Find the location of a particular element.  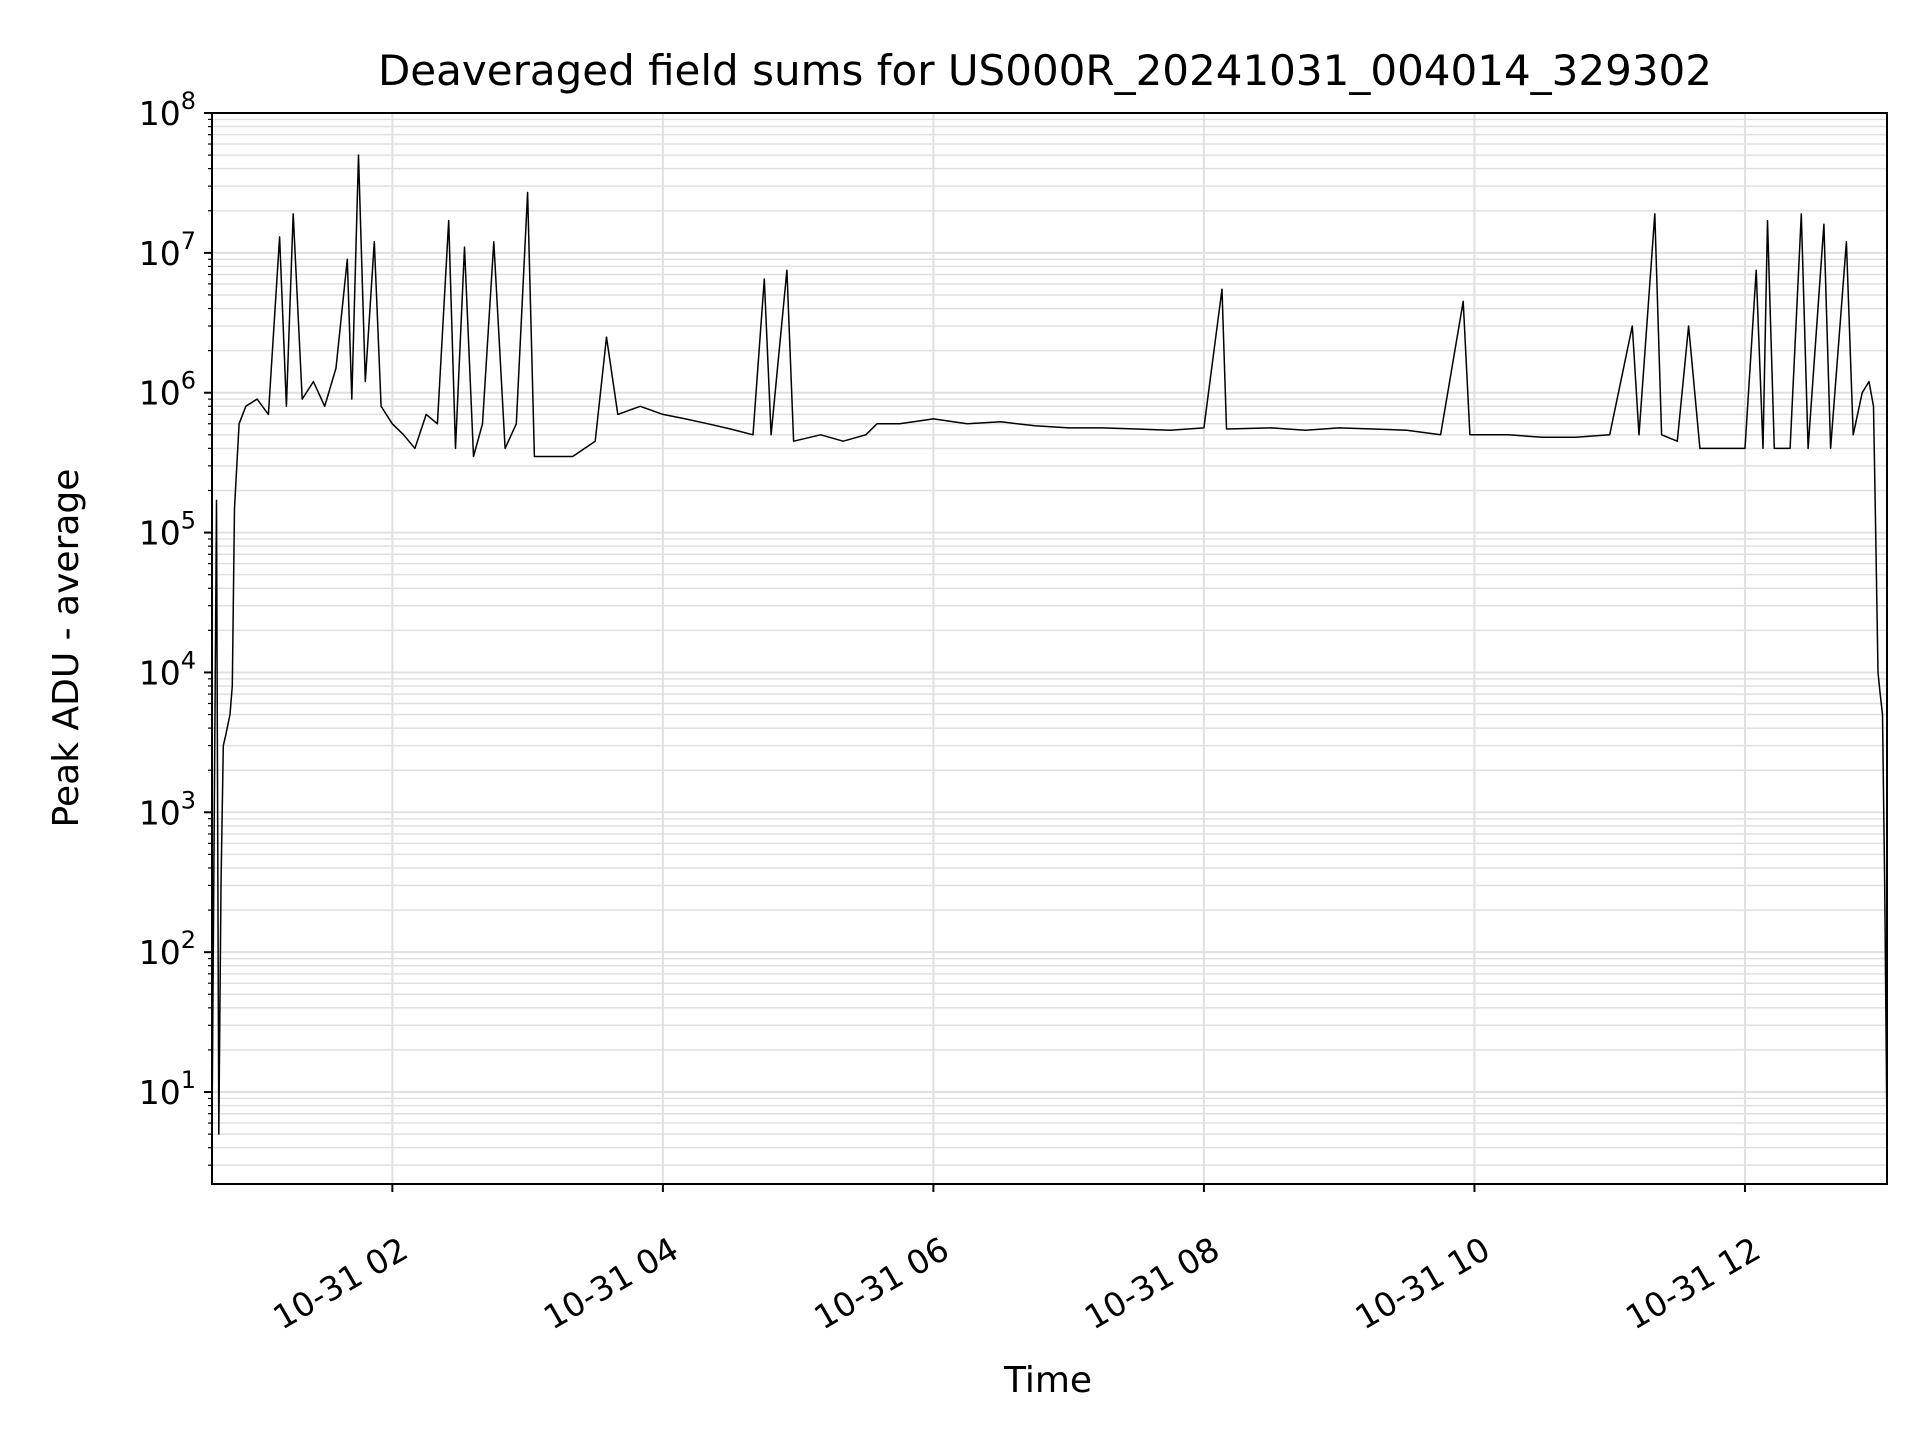

y-tick-label: 10² is located at coordinates (167, 949).